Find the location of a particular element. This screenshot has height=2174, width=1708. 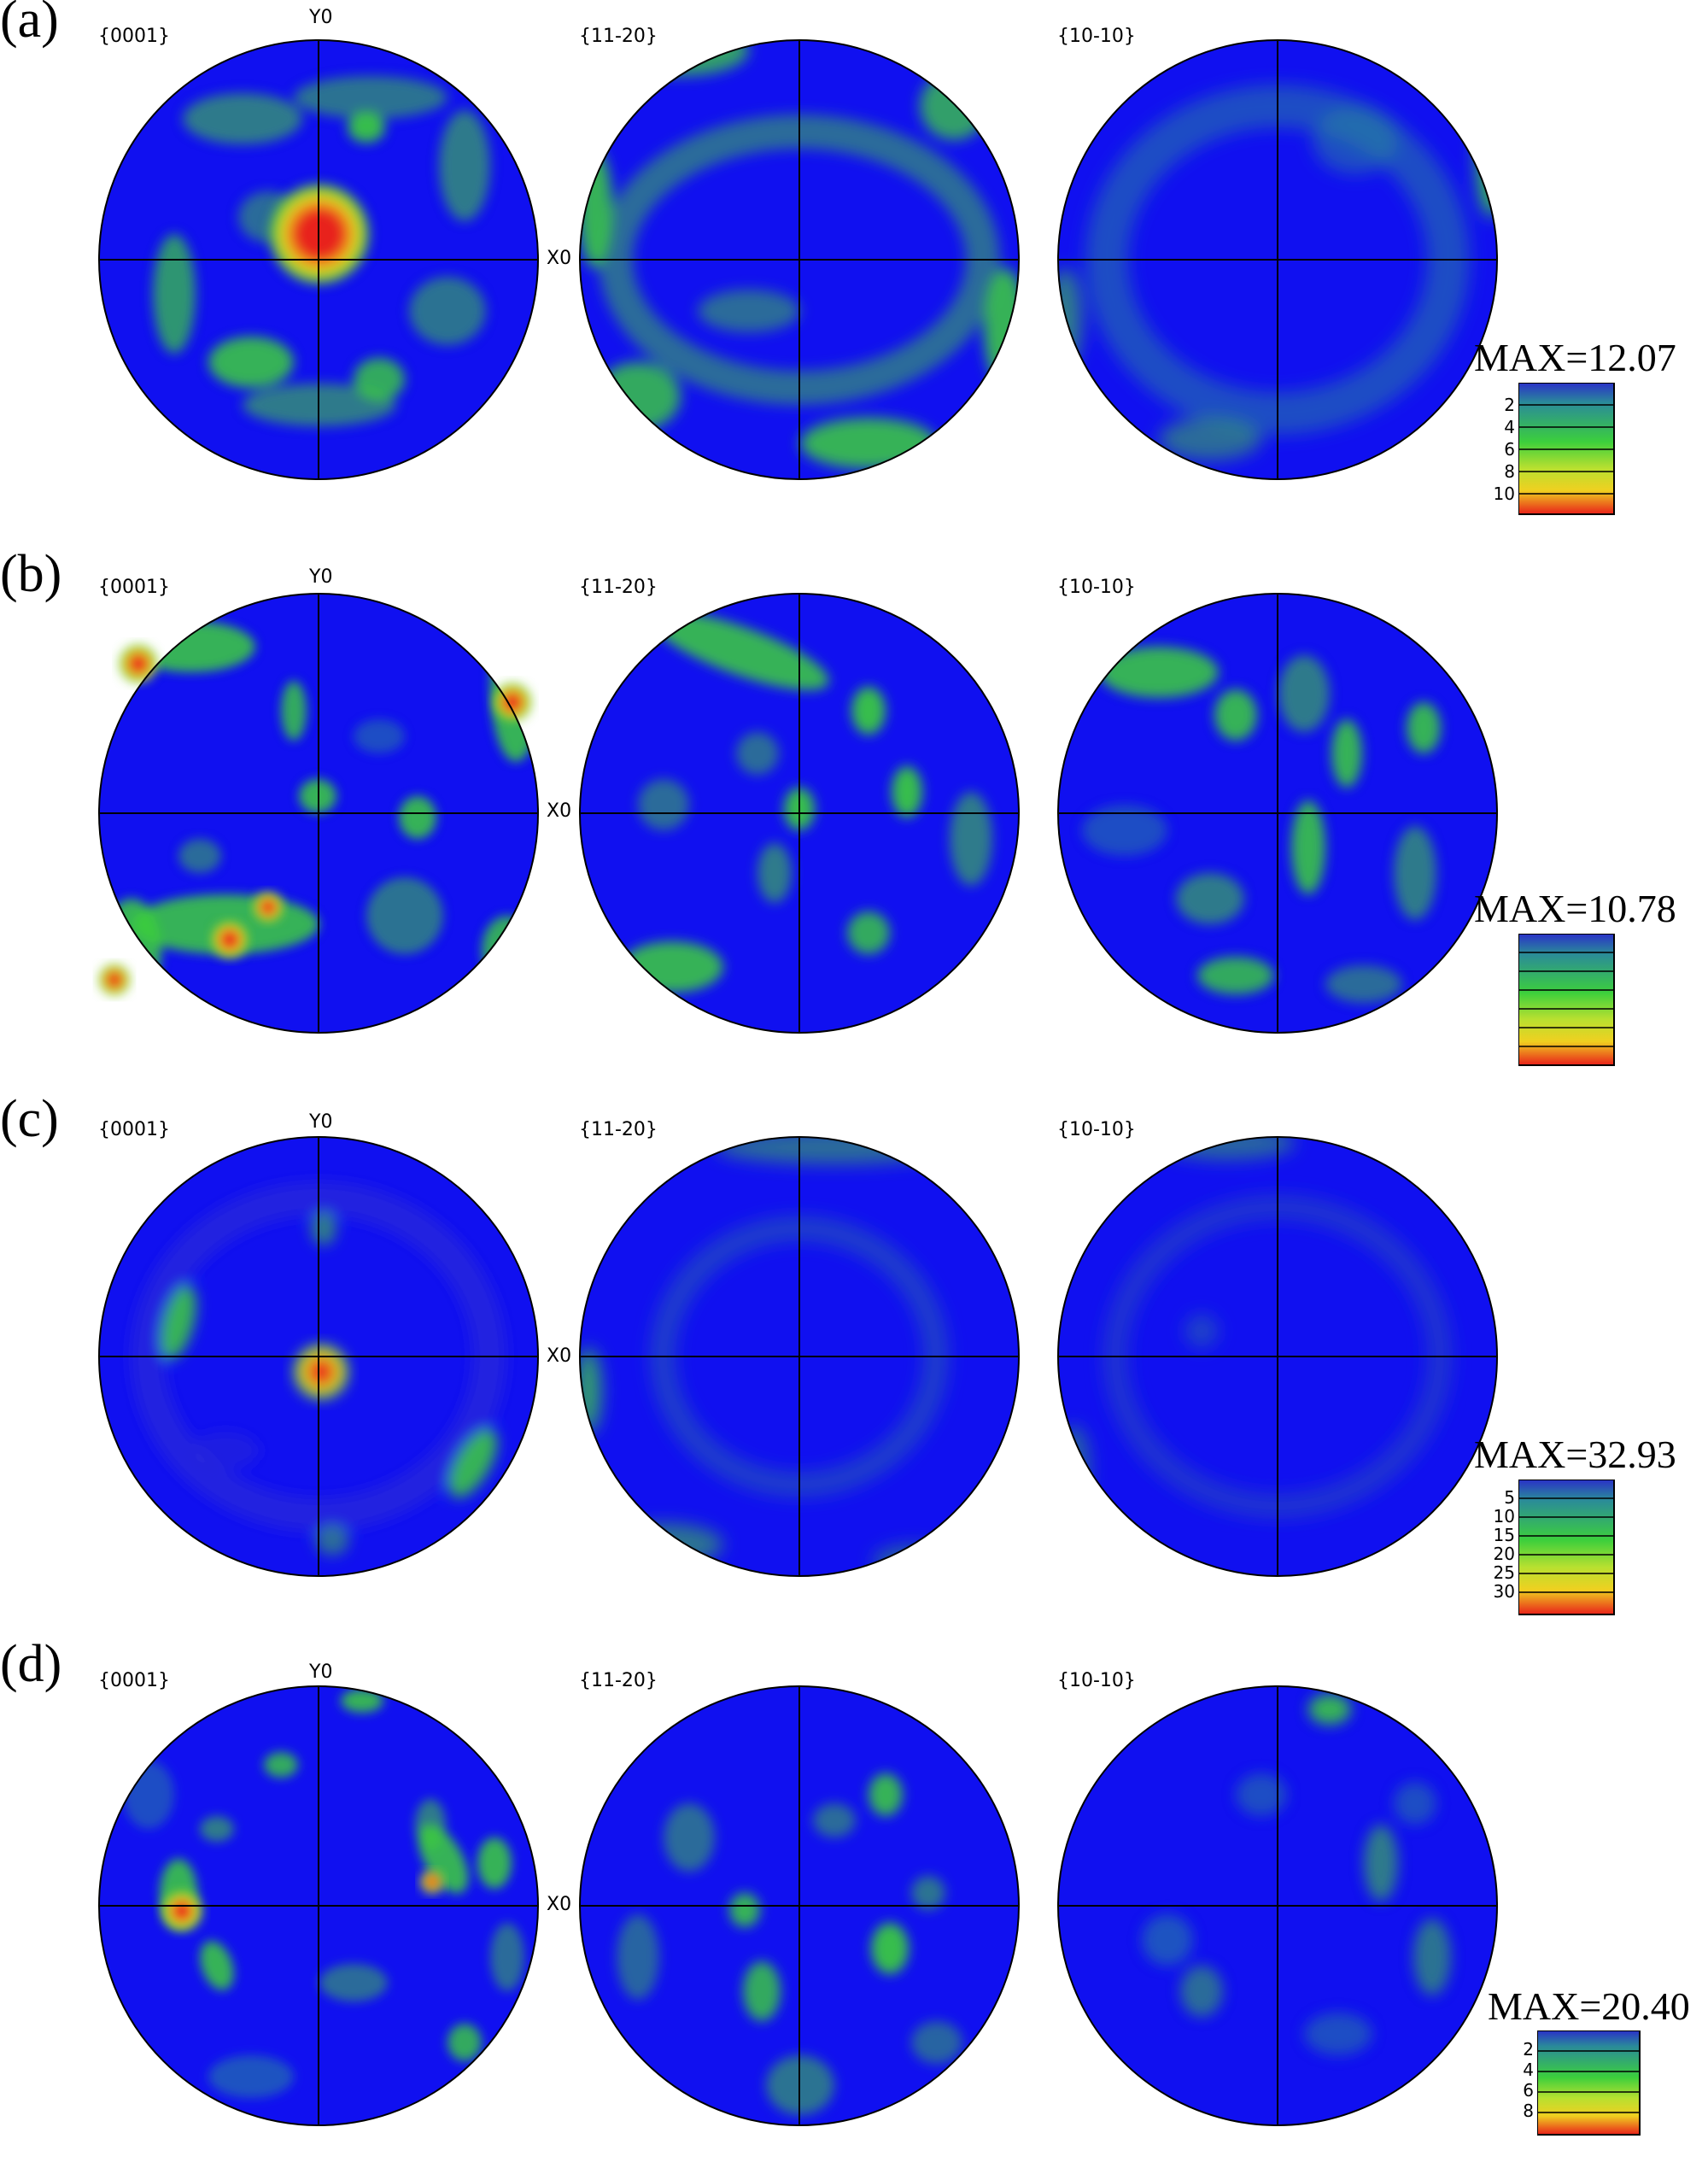

pole-figure-d2 is located at coordinates (799, 1905).